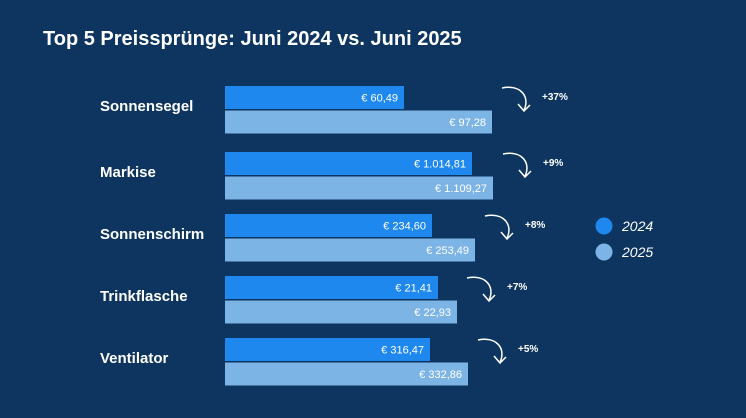 The height and width of the screenshot is (418, 746). Describe the element at coordinates (461, 189) in the screenshot. I see `value-label-2025: € 1.109,27` at that location.